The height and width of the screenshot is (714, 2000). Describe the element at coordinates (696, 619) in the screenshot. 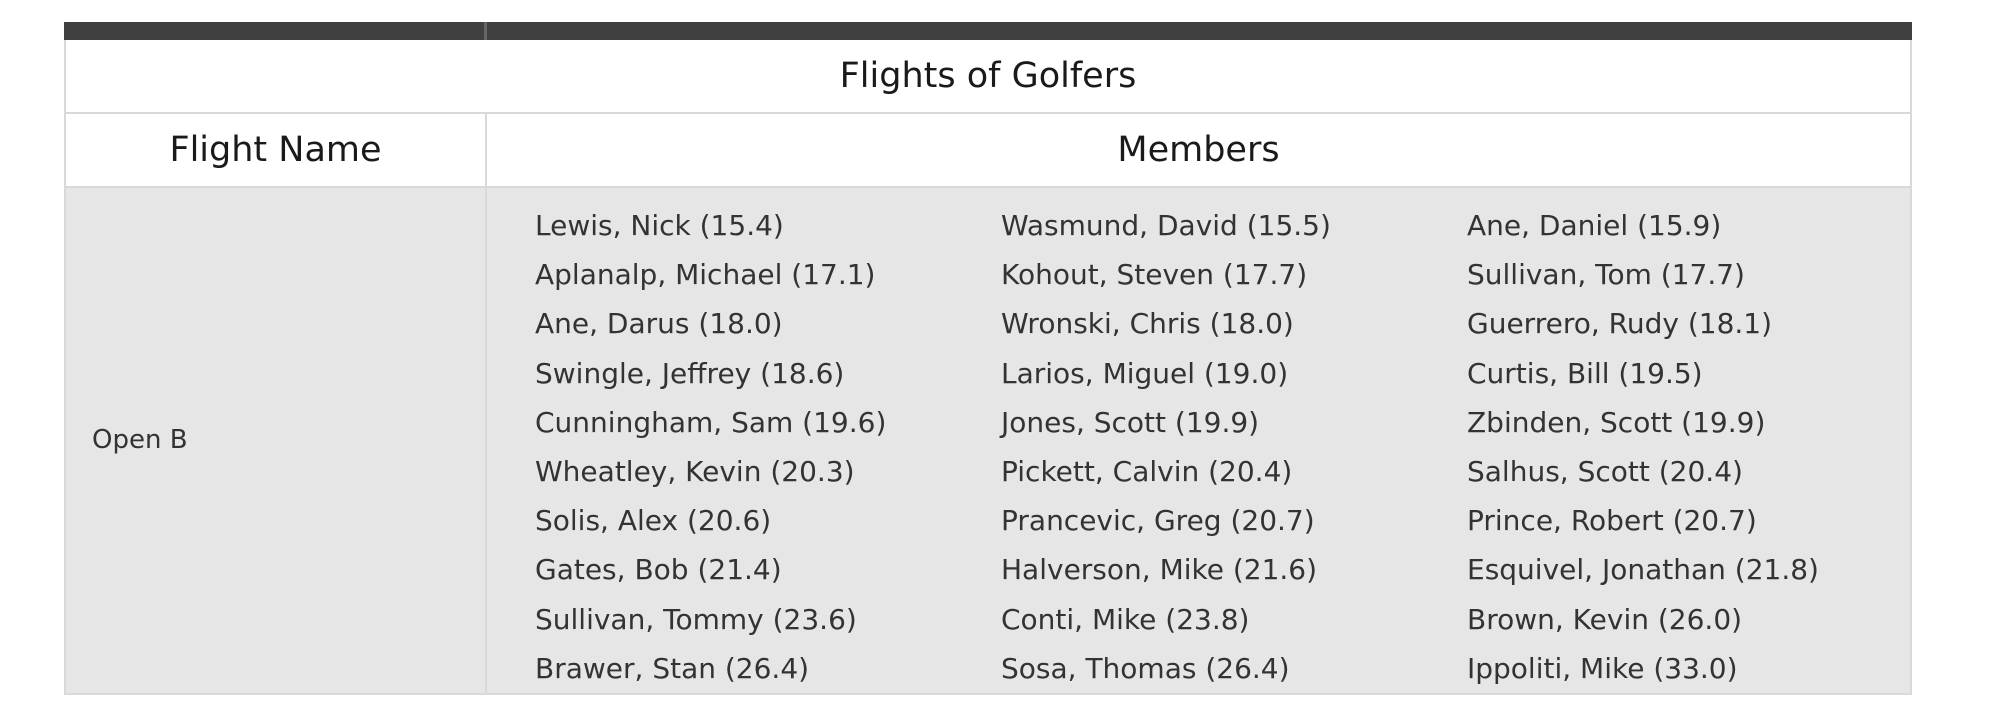

I see `member-entry: Sullivan, Tommy (23.6)` at that location.